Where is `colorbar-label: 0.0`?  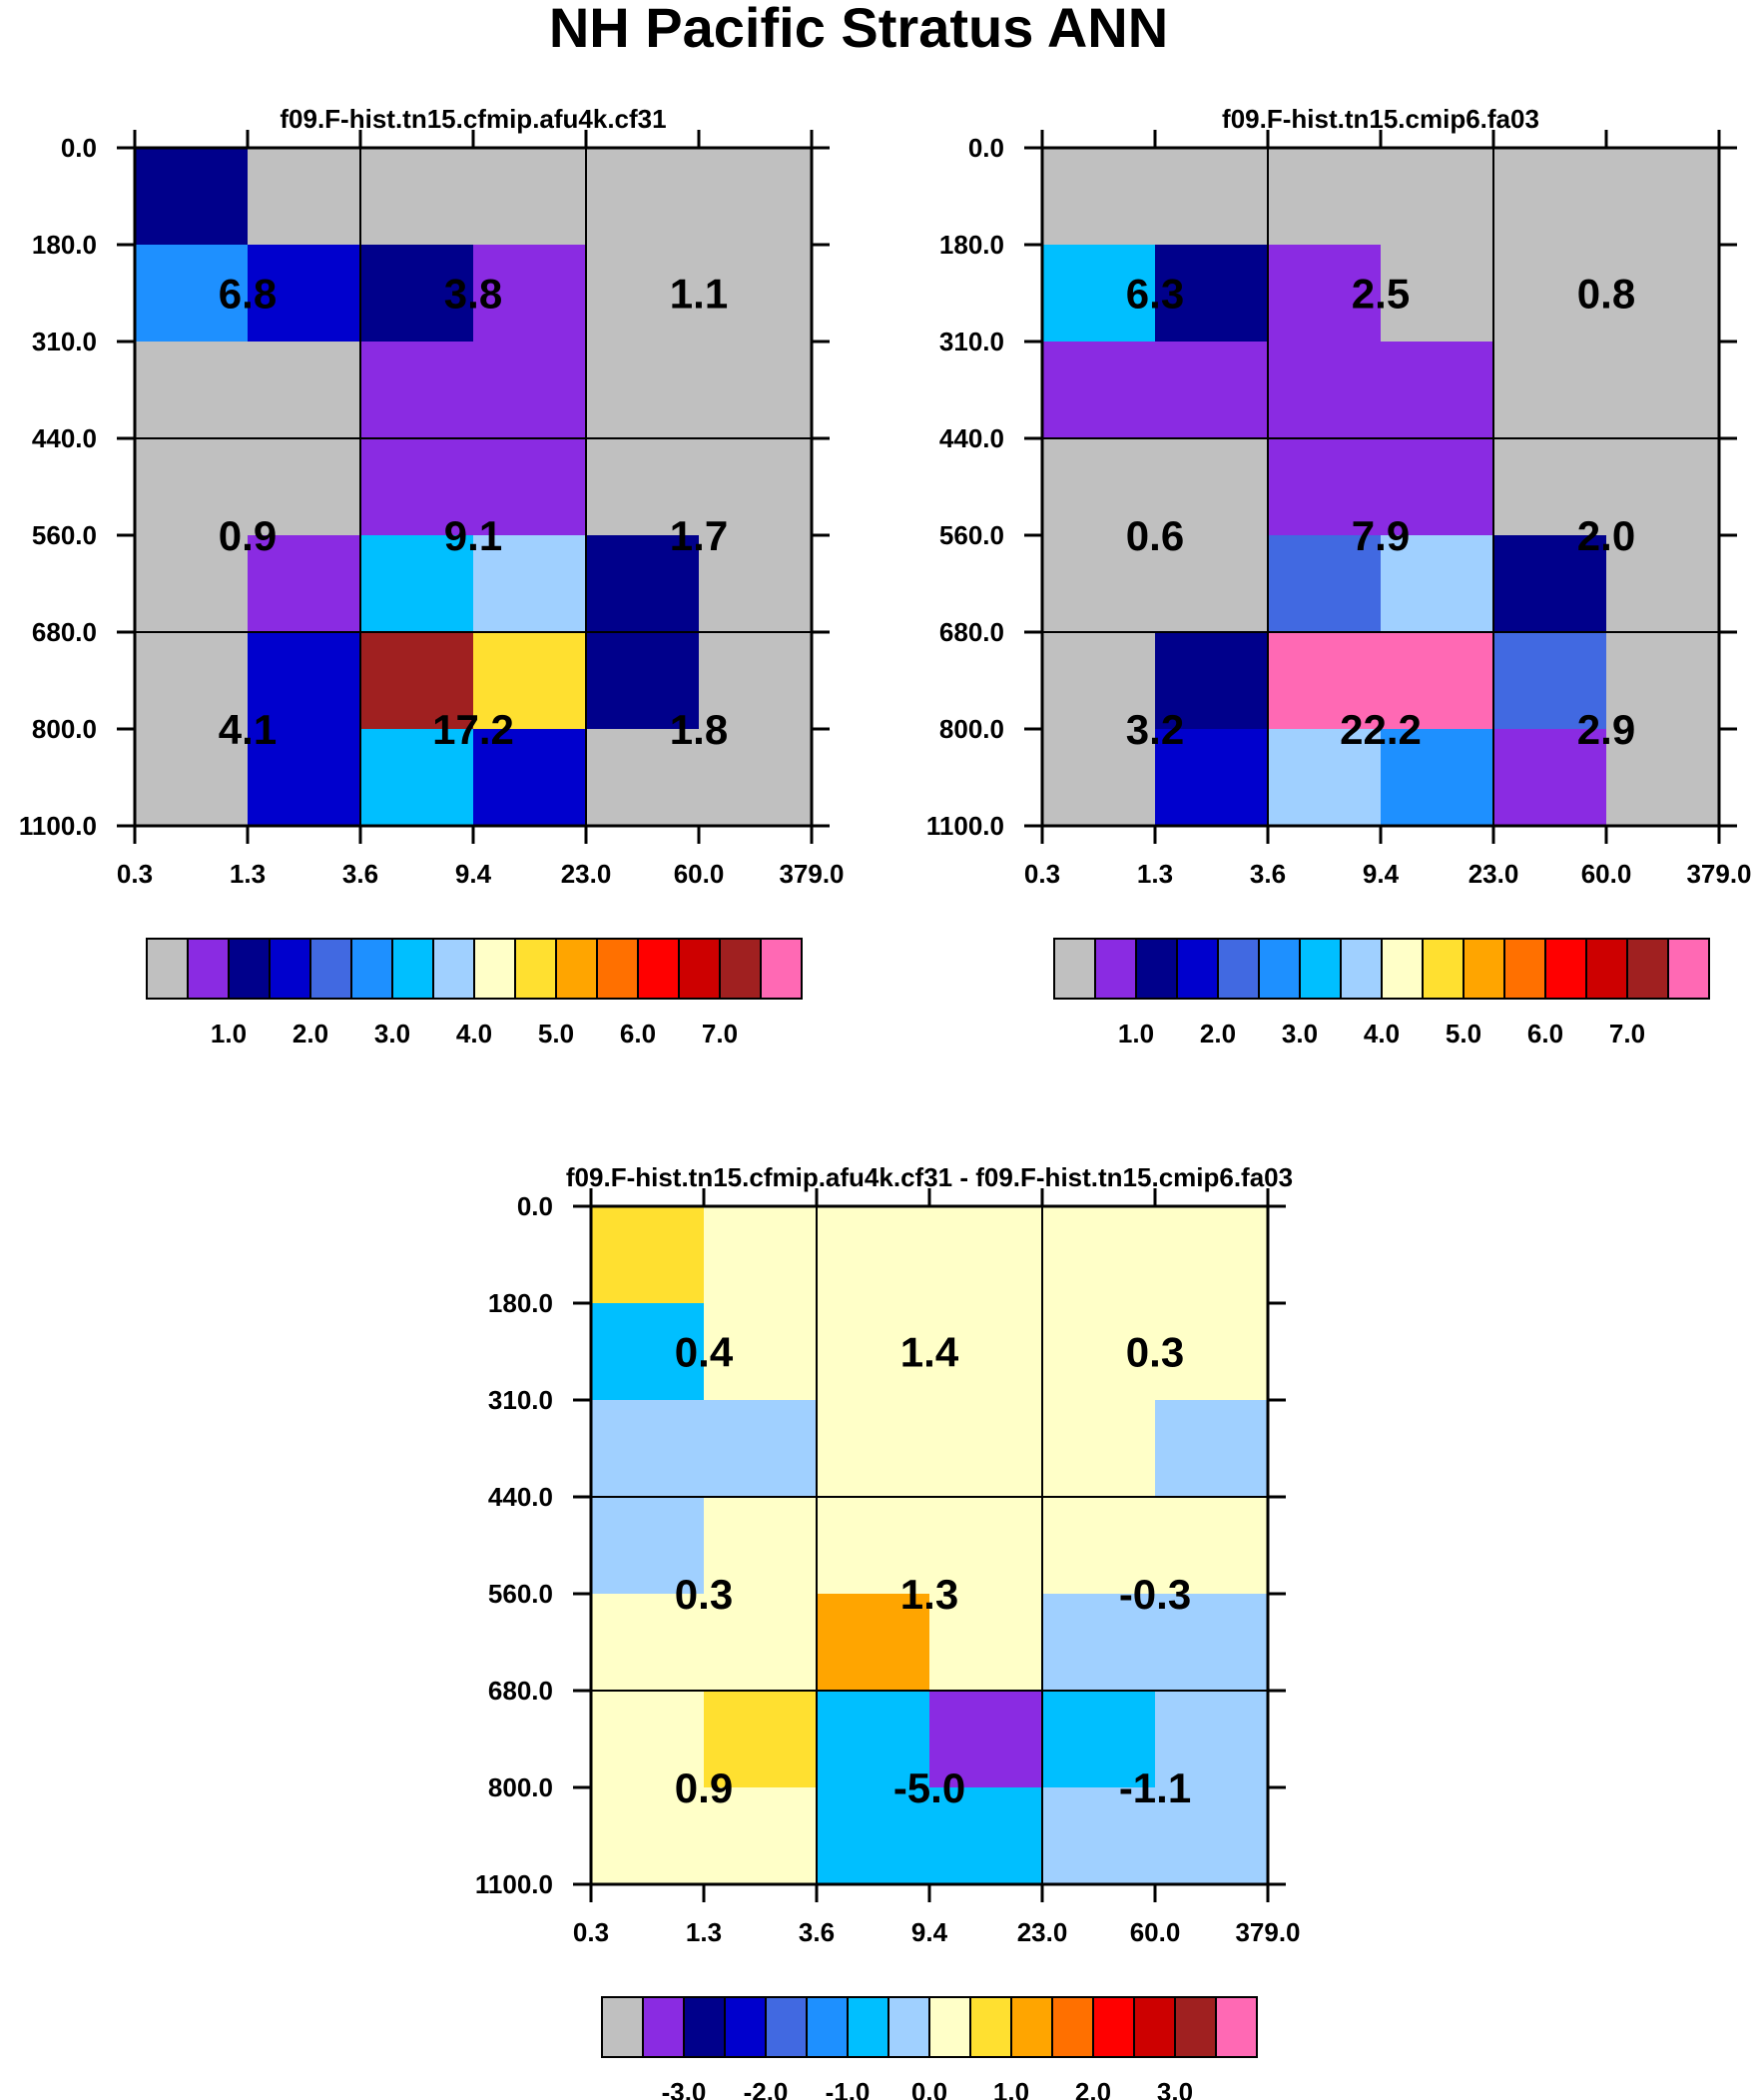 colorbar-label: 0.0 is located at coordinates (929, 2088).